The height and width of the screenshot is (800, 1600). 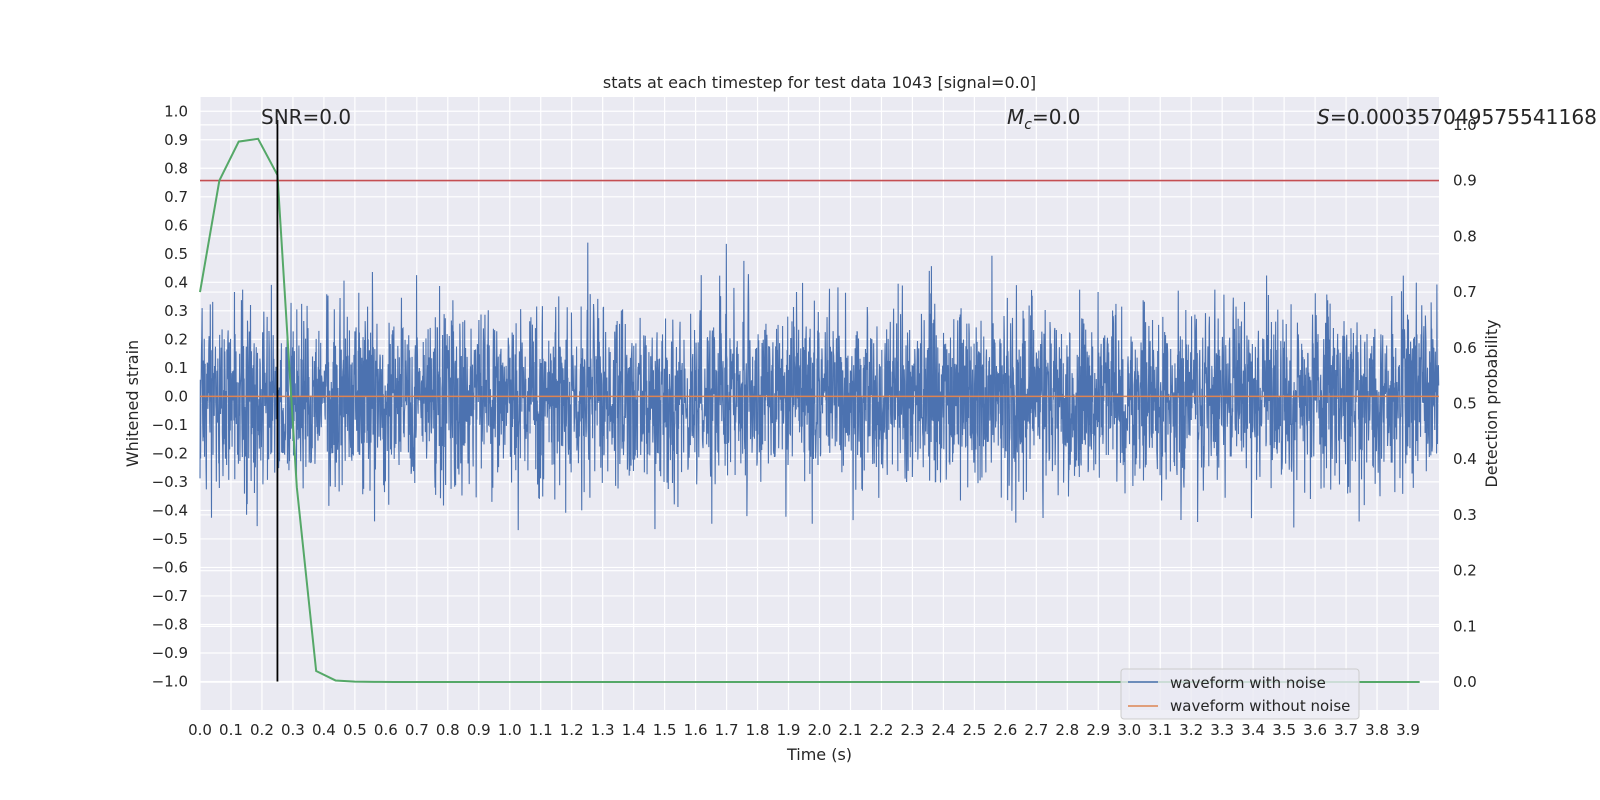 What do you see at coordinates (1465, 292) in the screenshot?
I see `y2-tick-label: 0.7` at bounding box center [1465, 292].